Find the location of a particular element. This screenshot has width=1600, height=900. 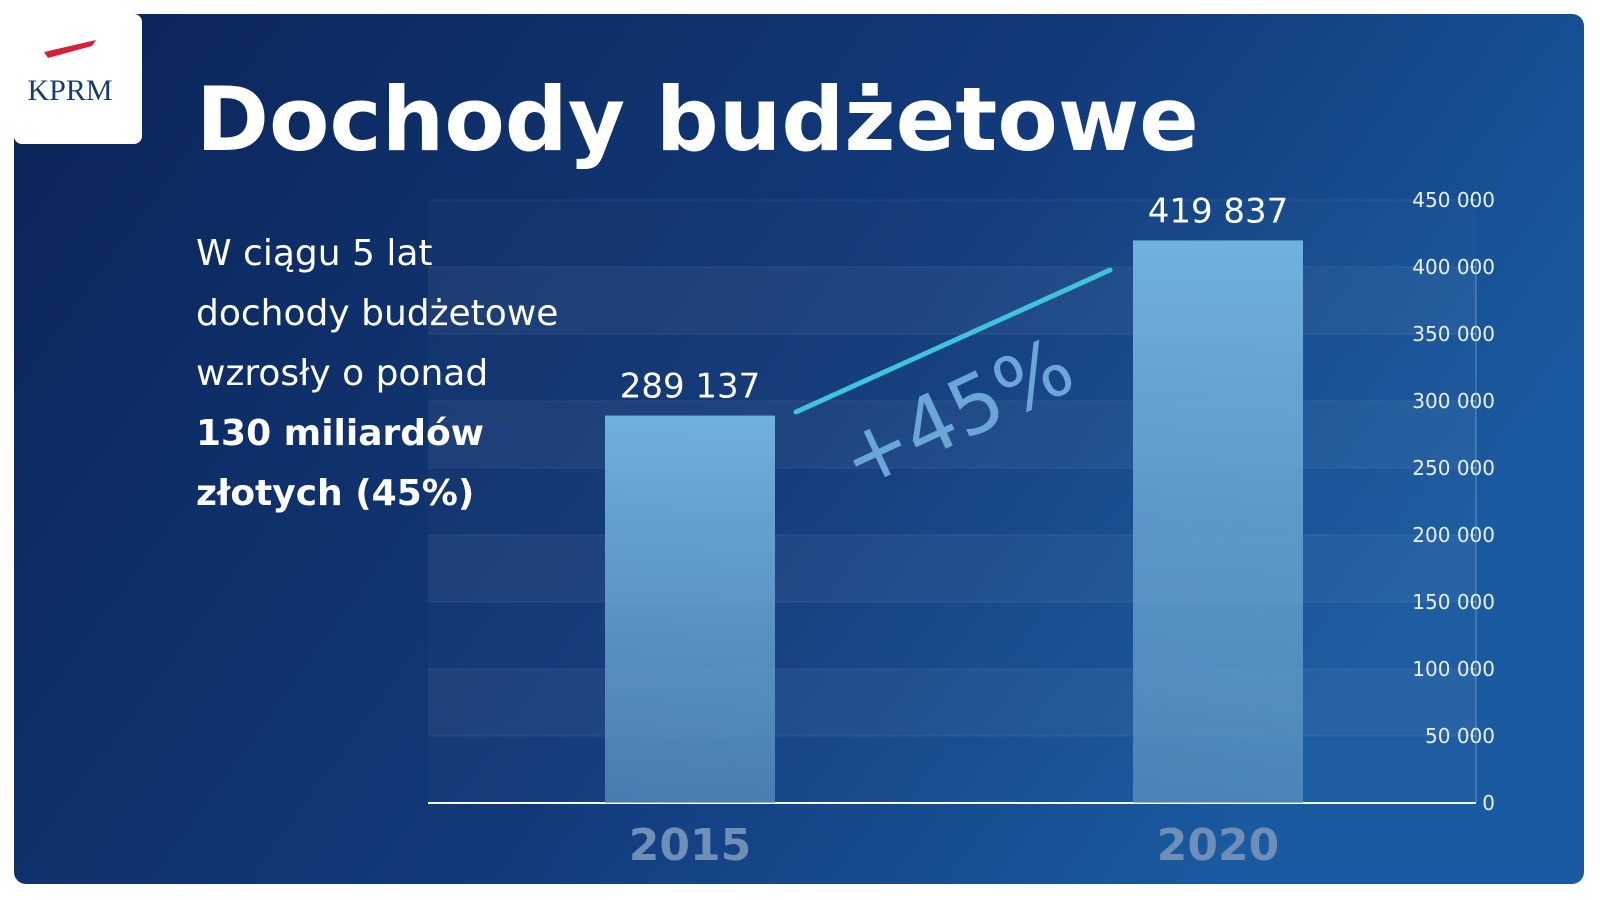

description-line: W ciągu 5 lat is located at coordinates (314, 253).